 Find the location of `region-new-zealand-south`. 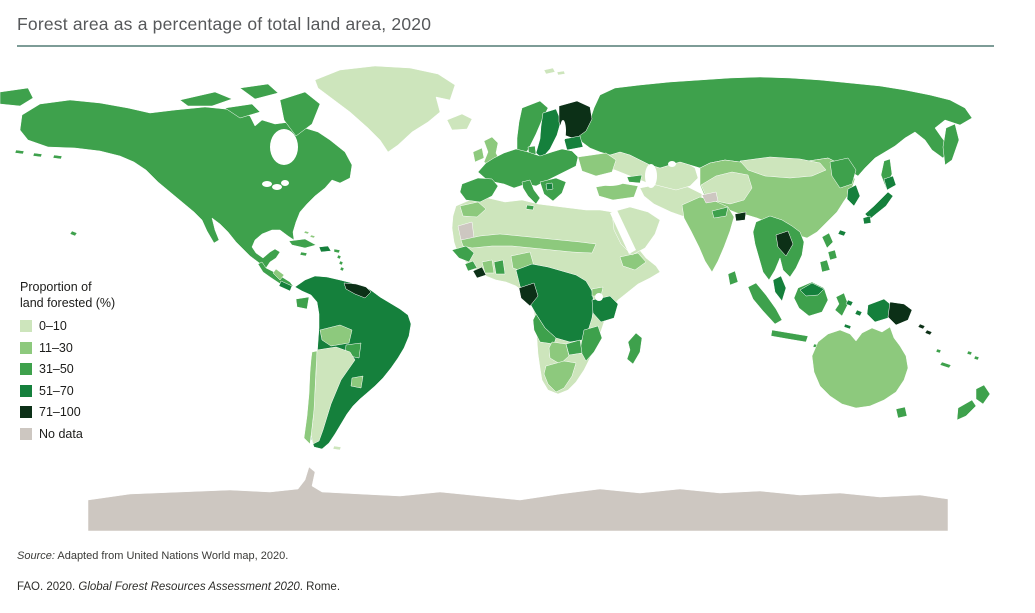

region-new-zealand-south is located at coordinates (966, 410).